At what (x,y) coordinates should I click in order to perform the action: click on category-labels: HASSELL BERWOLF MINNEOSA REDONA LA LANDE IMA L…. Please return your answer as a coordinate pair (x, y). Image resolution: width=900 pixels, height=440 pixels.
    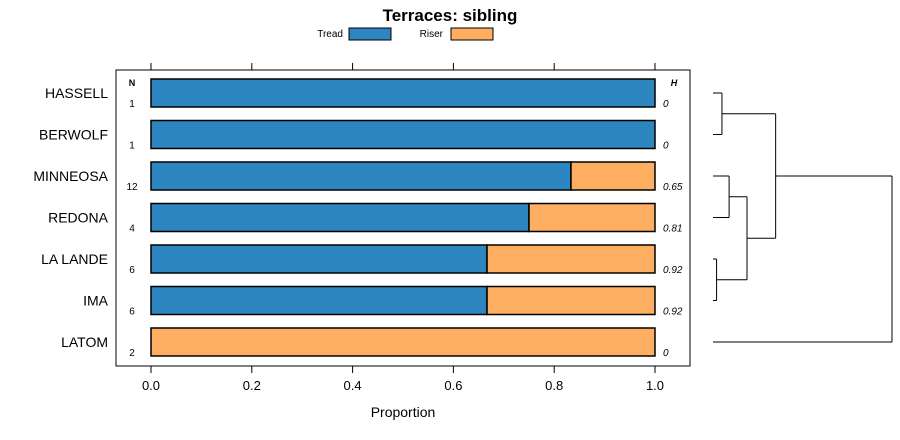
    Looking at the image, I should click on (70, 217).